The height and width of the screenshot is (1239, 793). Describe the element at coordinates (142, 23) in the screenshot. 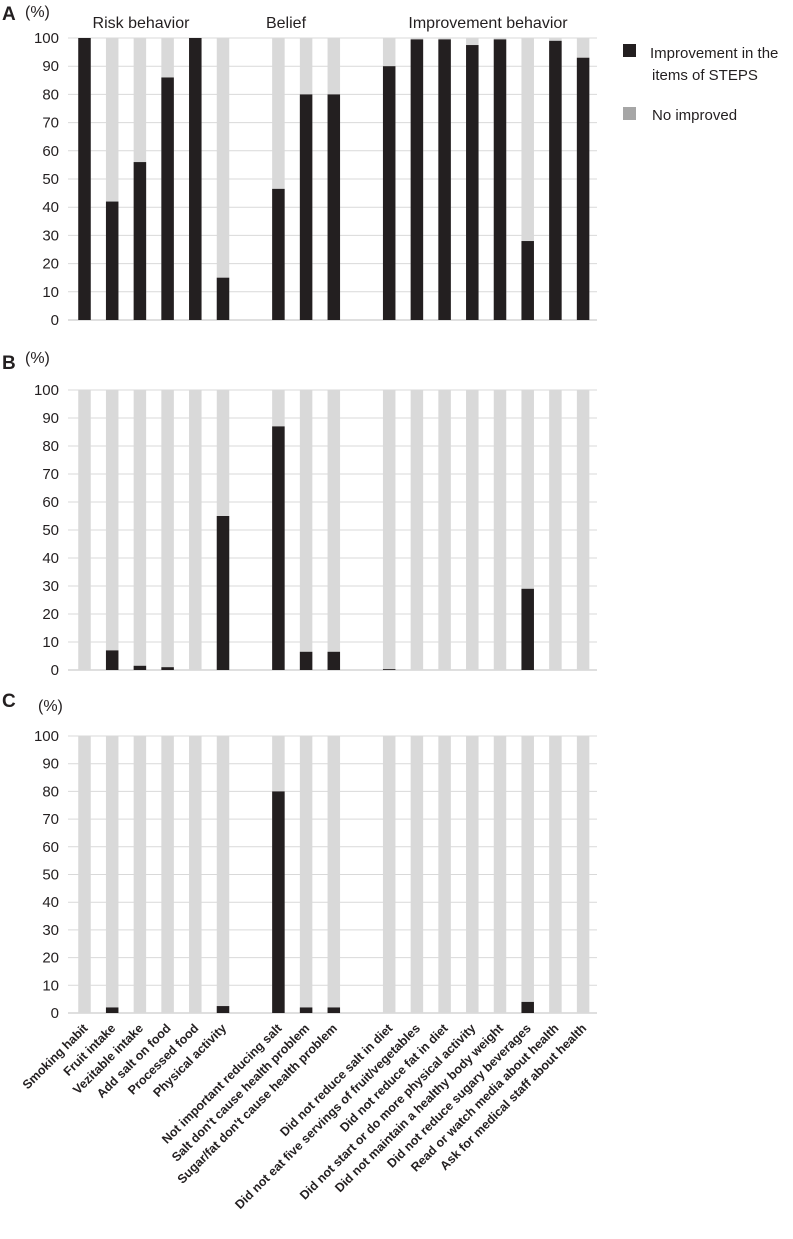

I see `group-label: Risk behavior` at that location.